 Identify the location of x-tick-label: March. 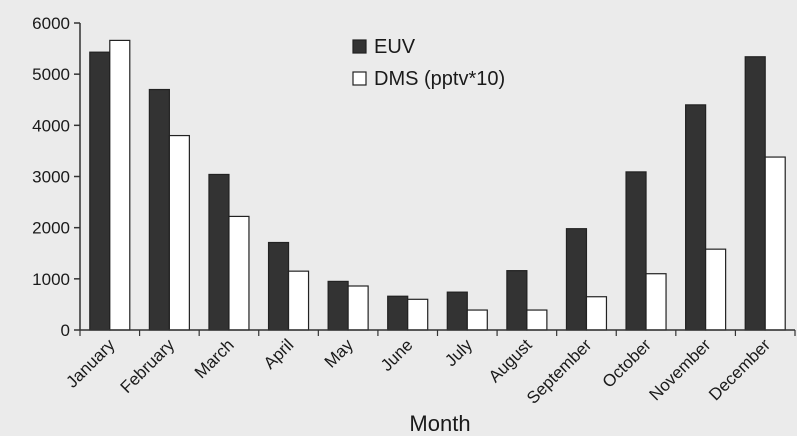
(214, 358).